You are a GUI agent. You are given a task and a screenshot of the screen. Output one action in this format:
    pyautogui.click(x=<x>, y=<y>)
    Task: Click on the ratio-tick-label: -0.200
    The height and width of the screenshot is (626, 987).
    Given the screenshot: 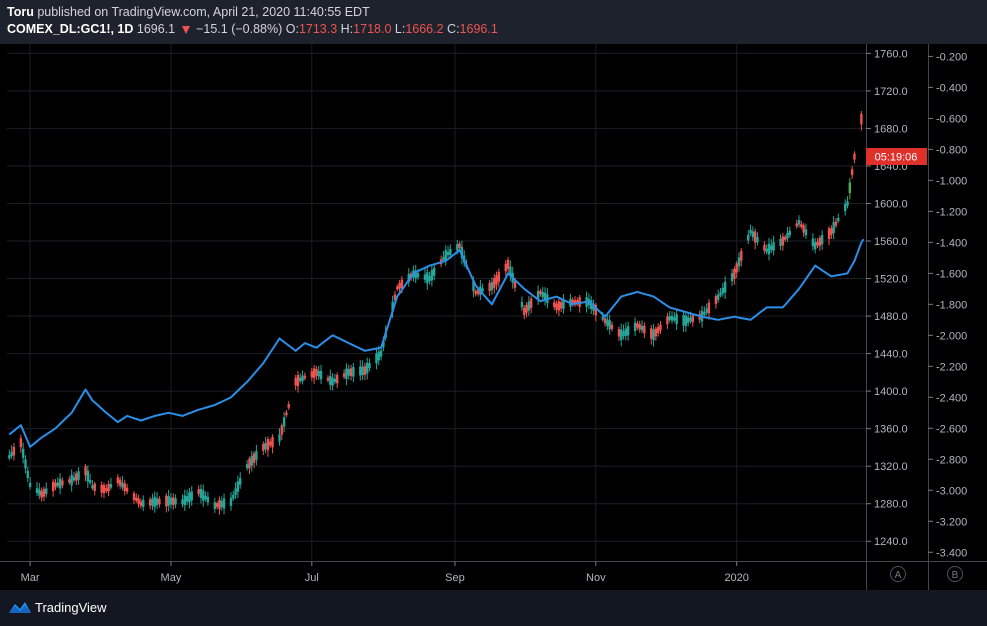 What is the action you would take?
    pyautogui.click(x=951, y=57)
    